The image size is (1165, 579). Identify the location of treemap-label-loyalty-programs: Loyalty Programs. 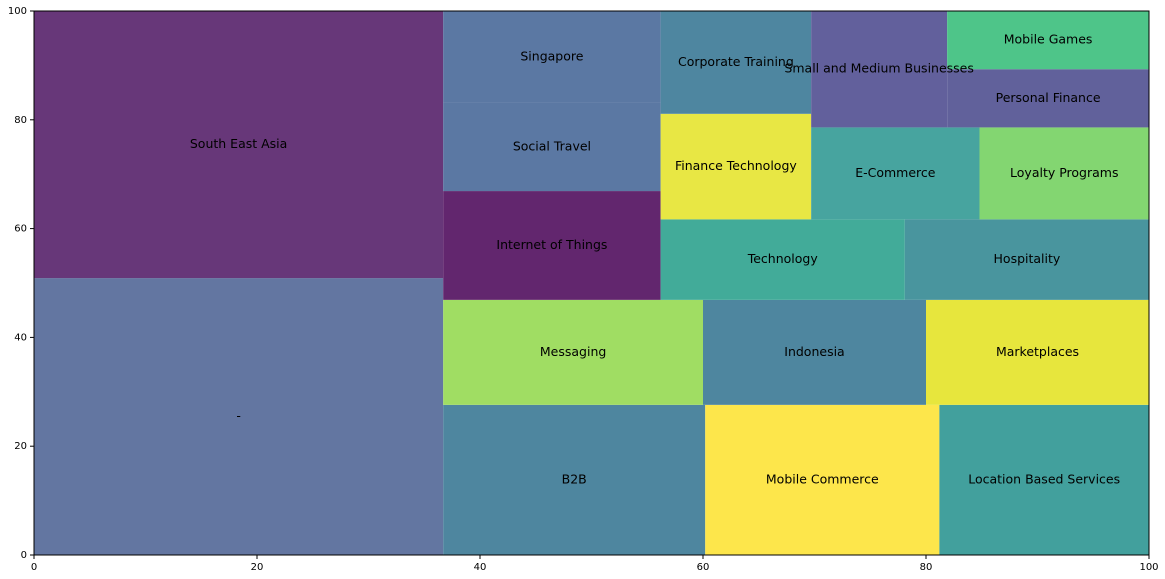
(1064, 172).